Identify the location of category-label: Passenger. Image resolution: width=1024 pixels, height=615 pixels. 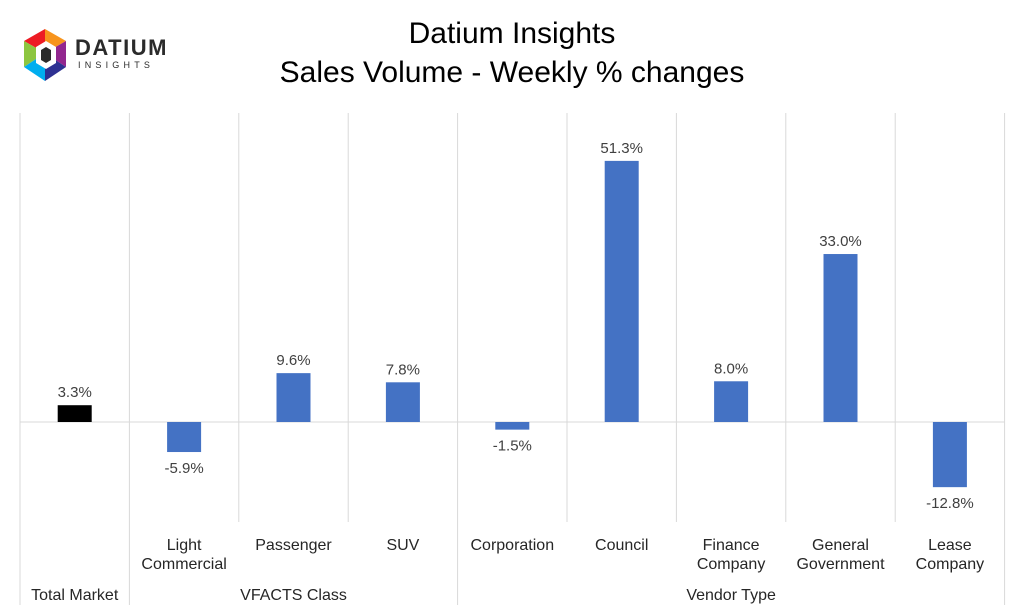
(293, 545).